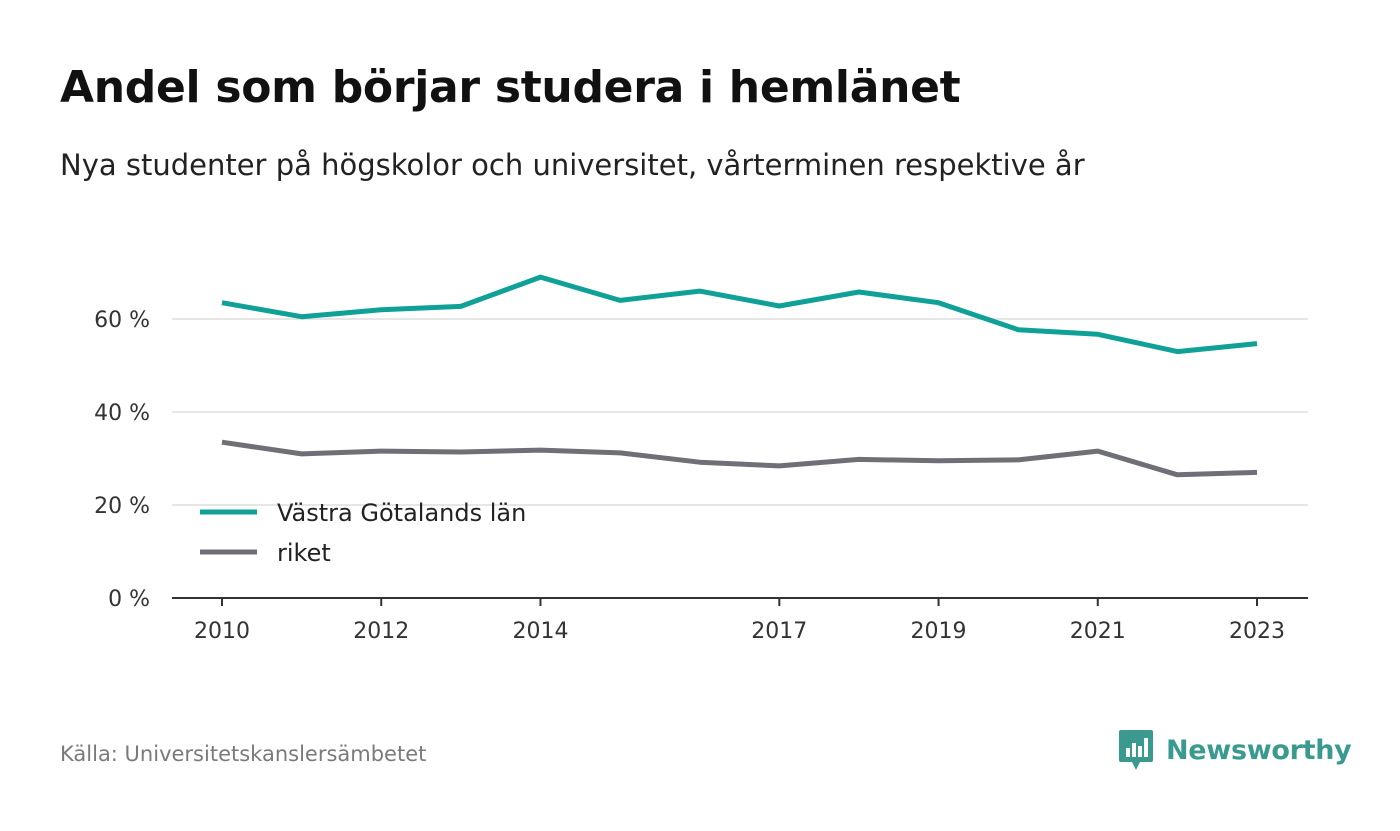 The width and height of the screenshot is (1400, 831). I want to click on legend-label-vastra-gotaland: Västra Götalands län, so click(401, 513).